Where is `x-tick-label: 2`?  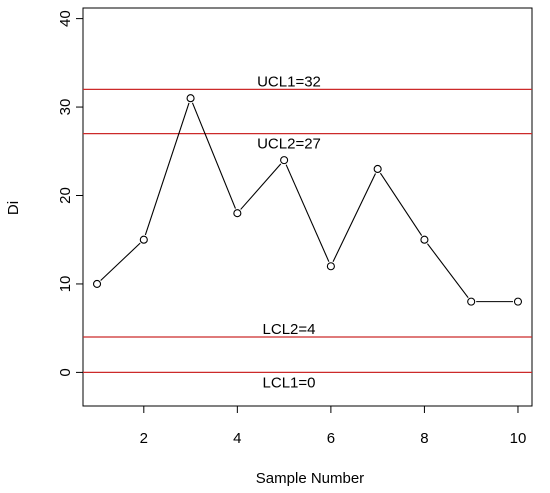
x-tick-label: 2 is located at coordinates (144, 438).